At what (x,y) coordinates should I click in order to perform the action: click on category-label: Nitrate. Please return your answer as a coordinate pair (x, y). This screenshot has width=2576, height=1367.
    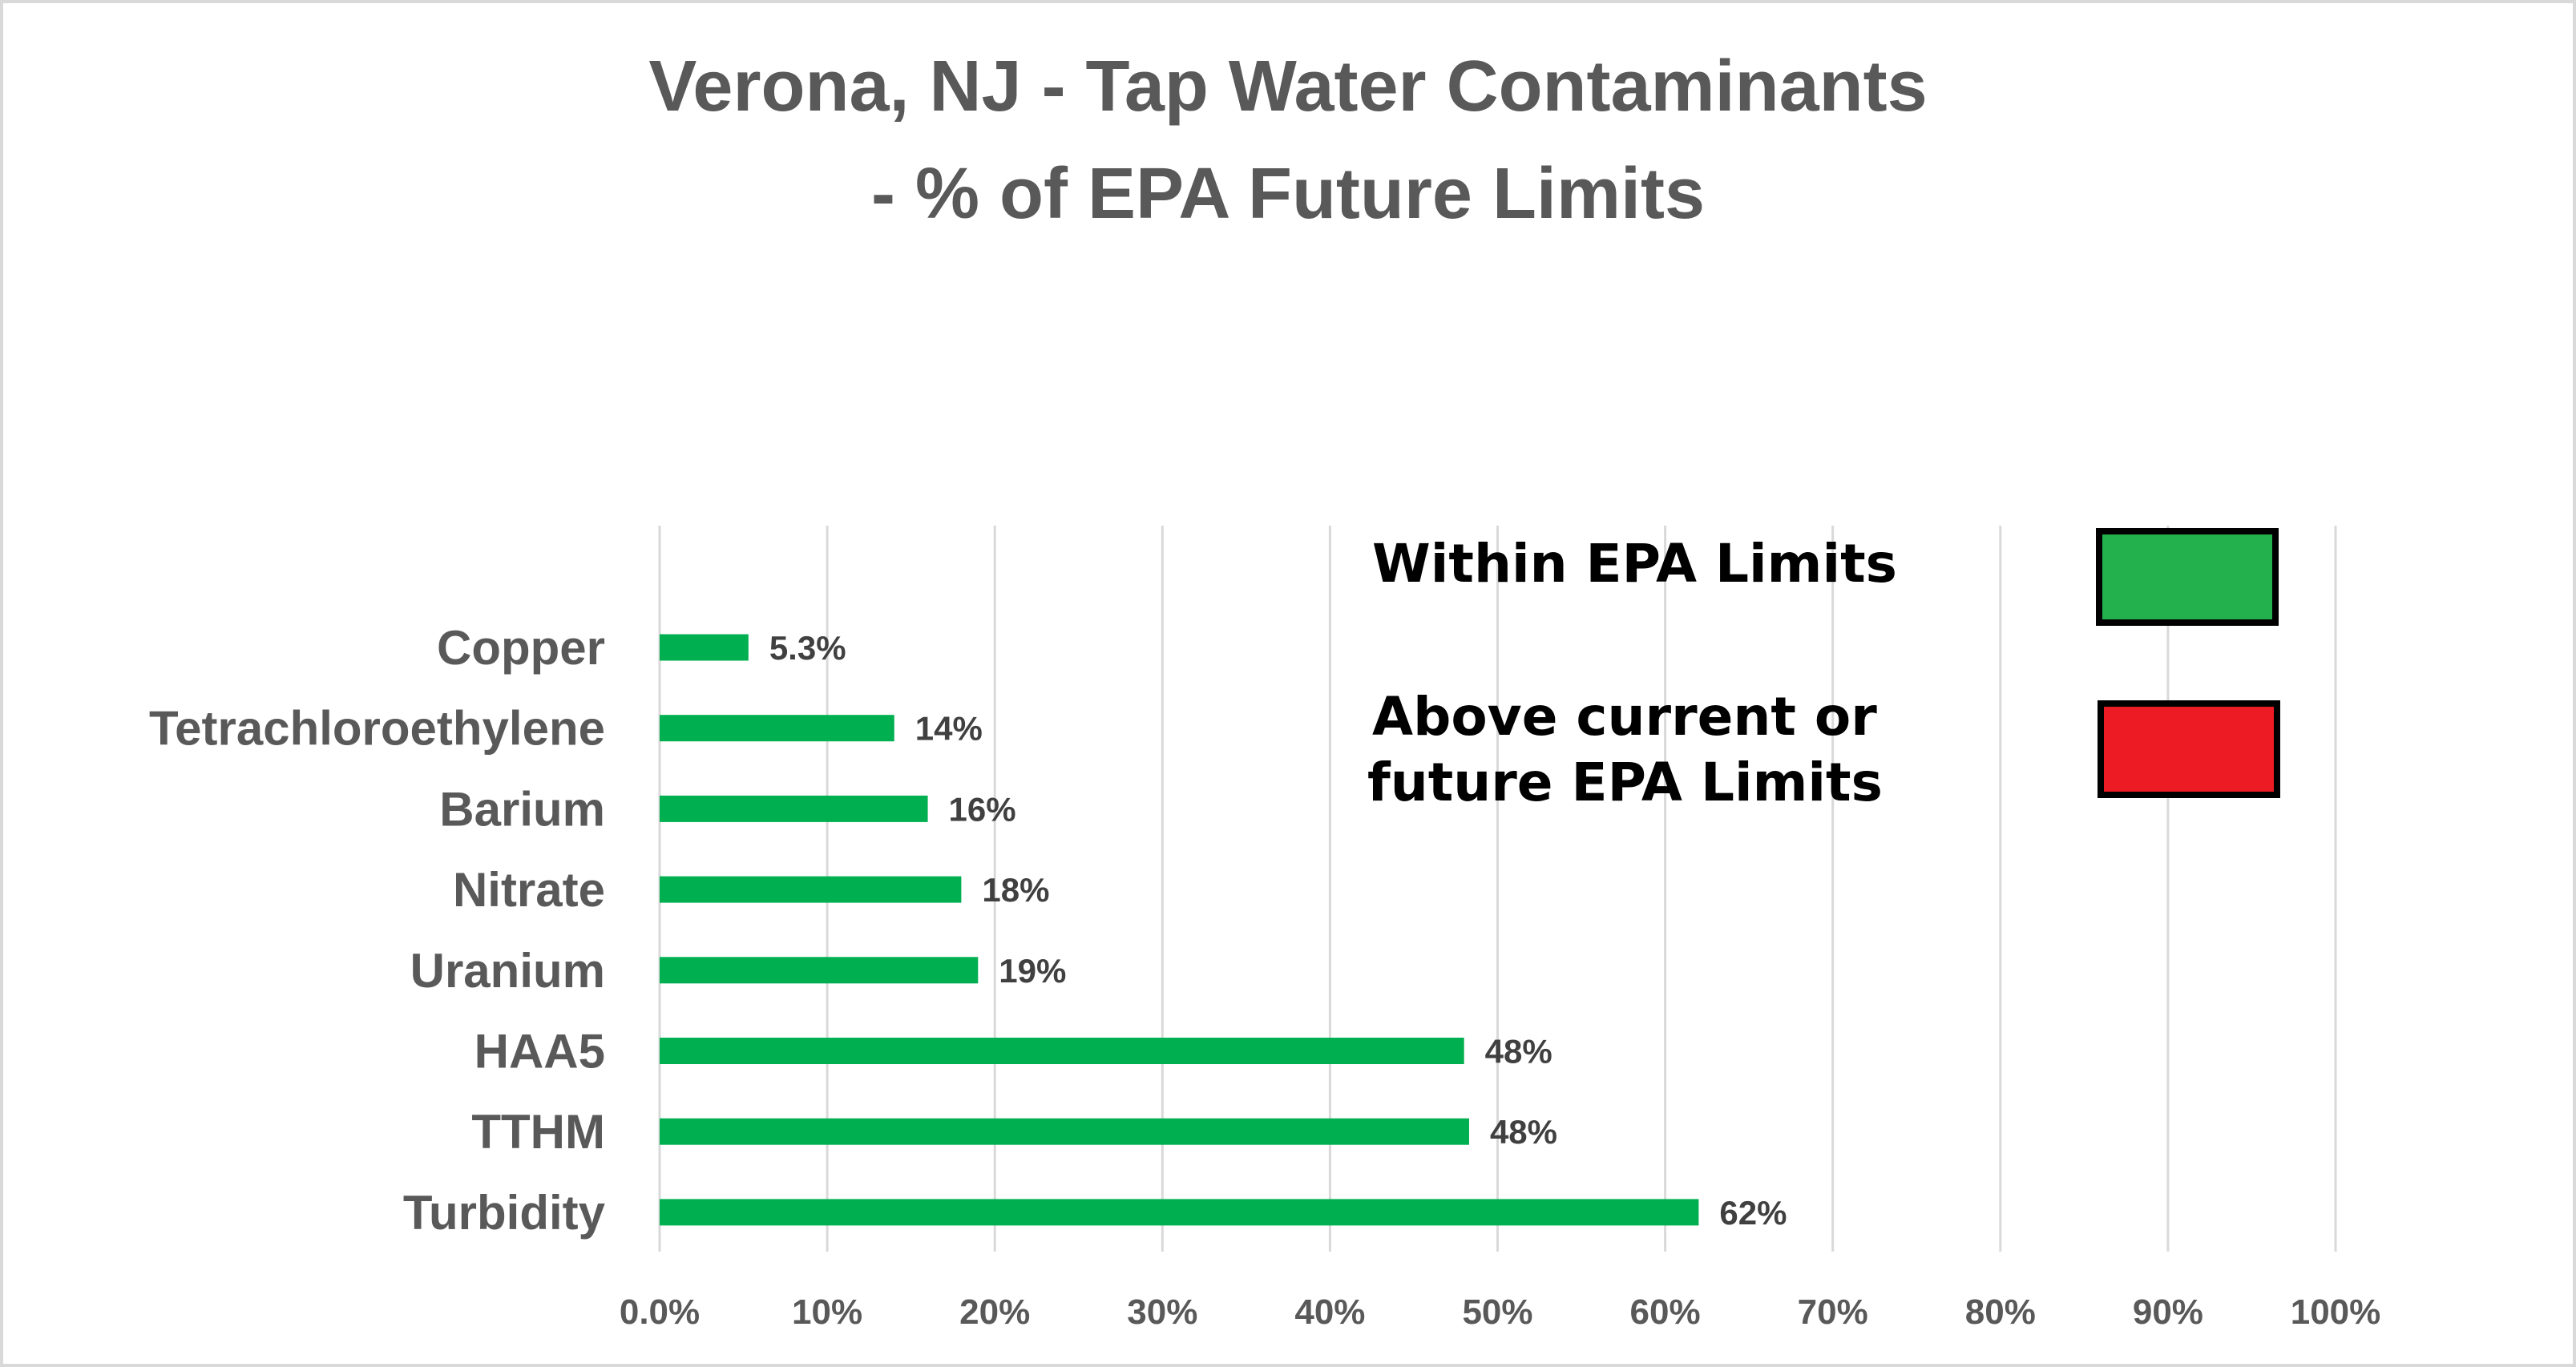
    Looking at the image, I should click on (529, 890).